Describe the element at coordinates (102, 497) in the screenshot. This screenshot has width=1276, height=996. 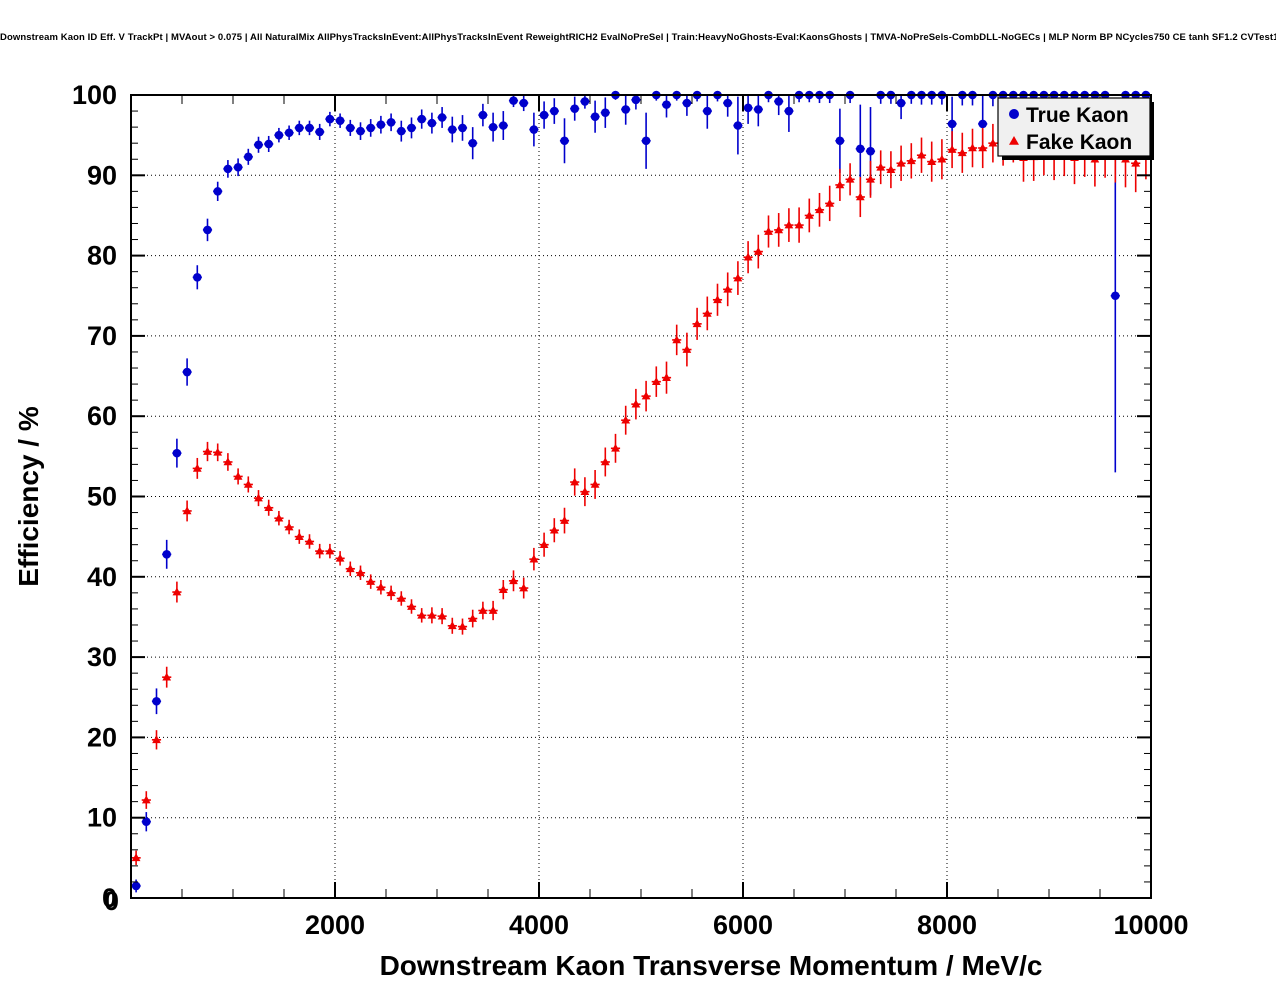
I see `y-tick-label: 50` at that location.